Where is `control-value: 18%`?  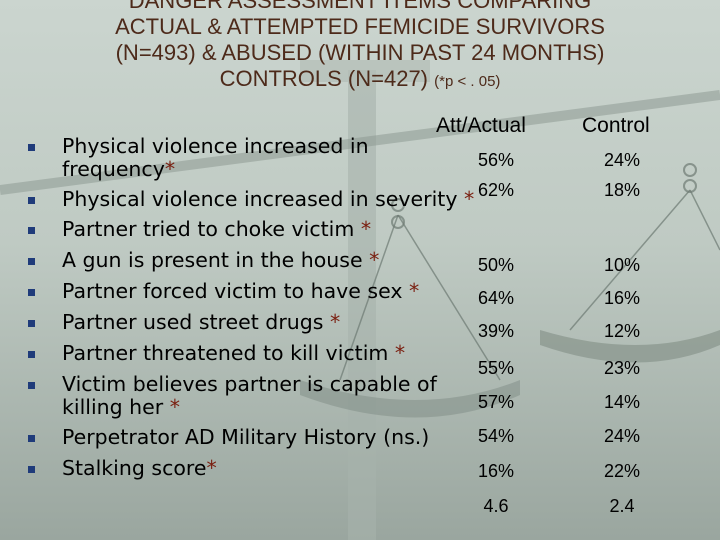 control-value: 18% is located at coordinates (622, 190).